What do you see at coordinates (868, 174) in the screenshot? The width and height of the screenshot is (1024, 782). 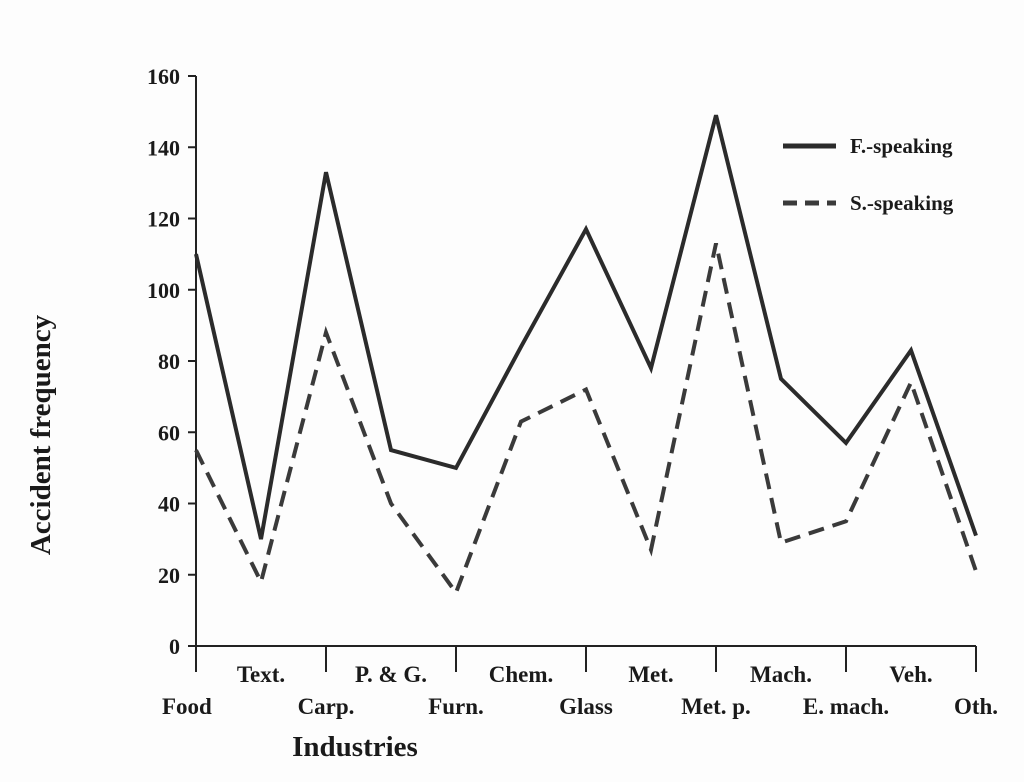 I see `legend: F.-speaking S.-speaking` at bounding box center [868, 174].